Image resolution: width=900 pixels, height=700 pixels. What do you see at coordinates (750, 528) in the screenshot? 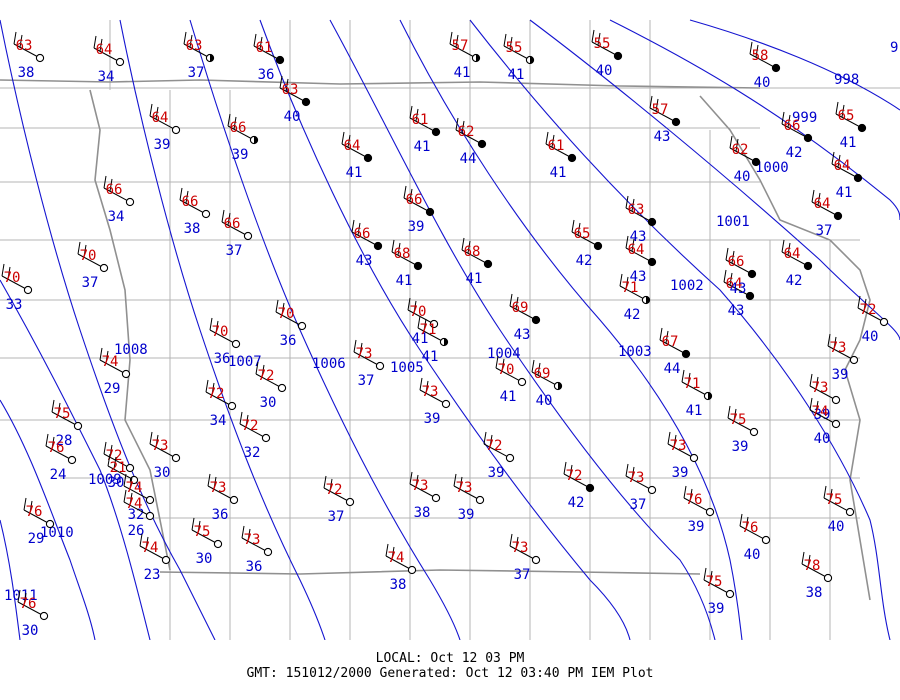
I see `temperature-label: 76` at bounding box center [750, 528].